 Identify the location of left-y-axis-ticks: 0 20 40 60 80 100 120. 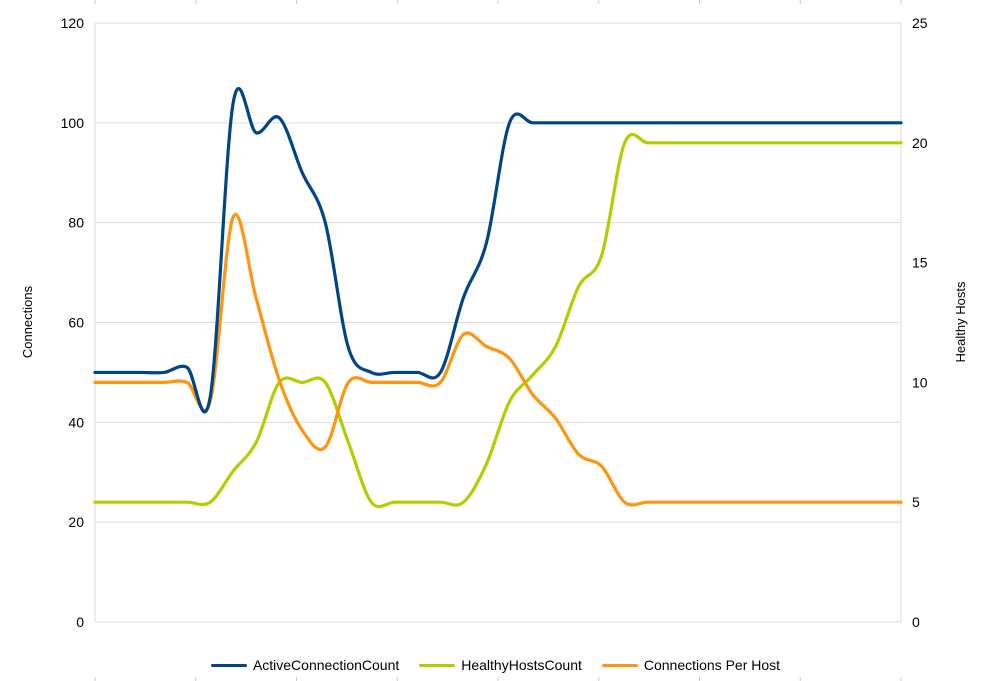
(73, 322).